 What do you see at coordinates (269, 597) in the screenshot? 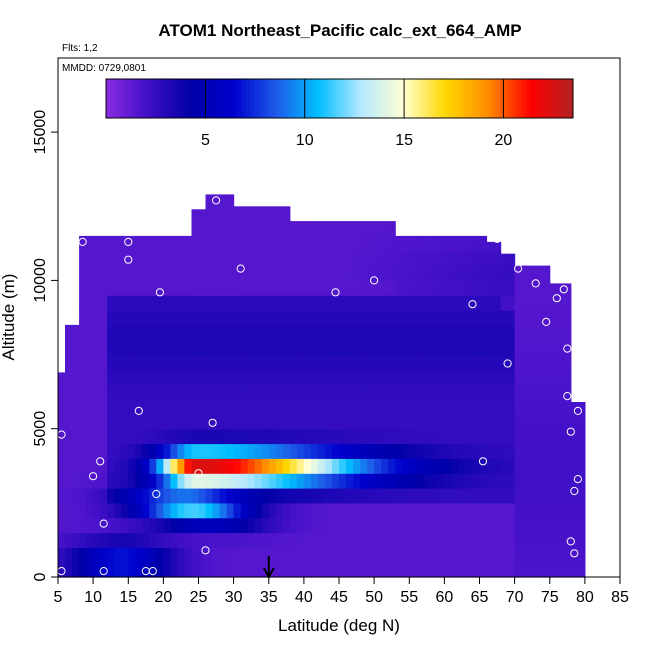
I see `x-tick-label: 35` at bounding box center [269, 597].